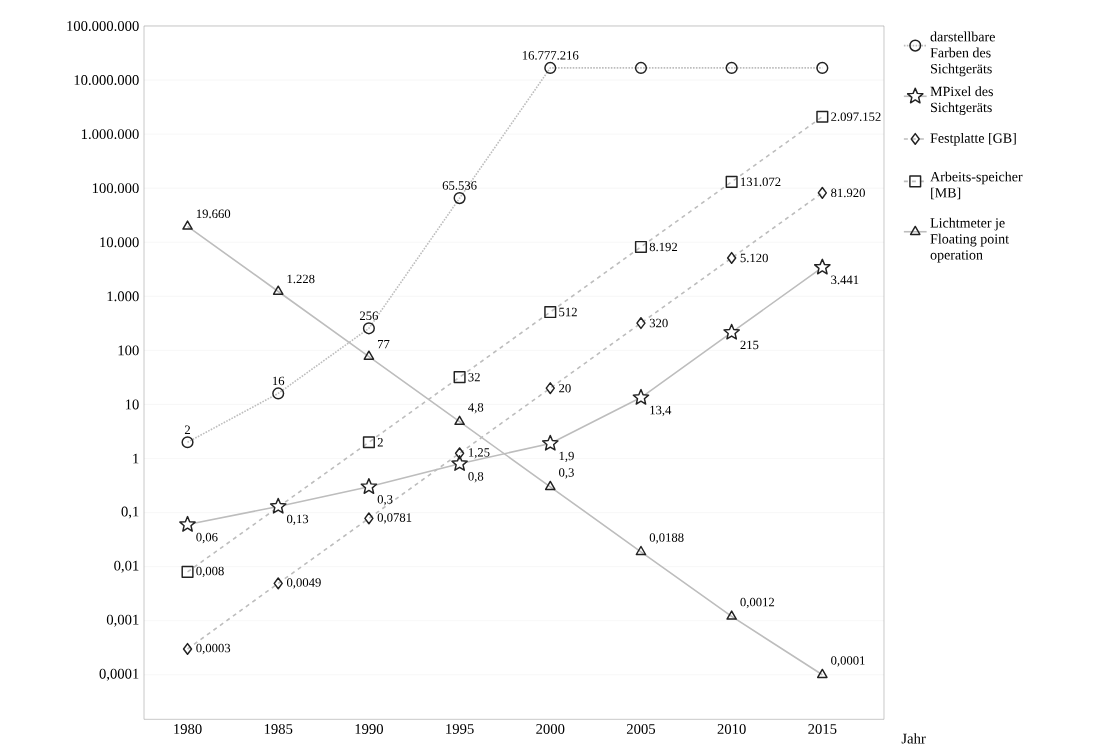 Image resolution: width=1101 pixels, height=754 pixels. I want to click on data-label: 3.441, so click(845, 280).